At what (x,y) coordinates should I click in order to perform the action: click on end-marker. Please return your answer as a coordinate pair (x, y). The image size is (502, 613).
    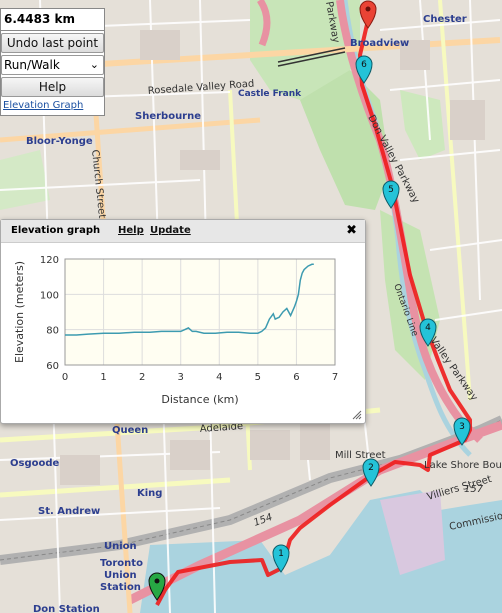
    Looking at the image, I should click on (368, 14).